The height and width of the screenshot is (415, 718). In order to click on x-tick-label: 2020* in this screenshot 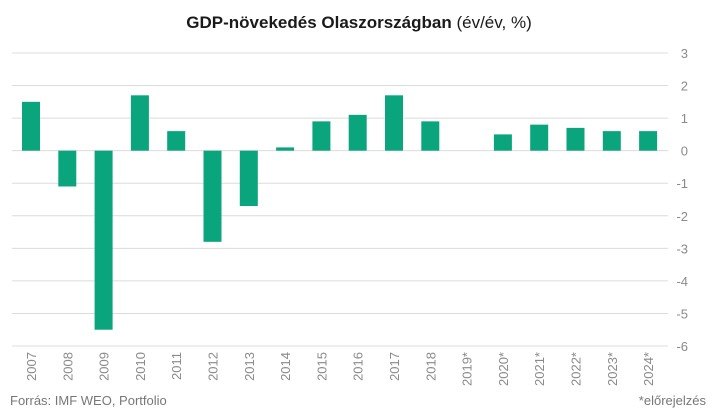, I will do `click(503, 369)`.